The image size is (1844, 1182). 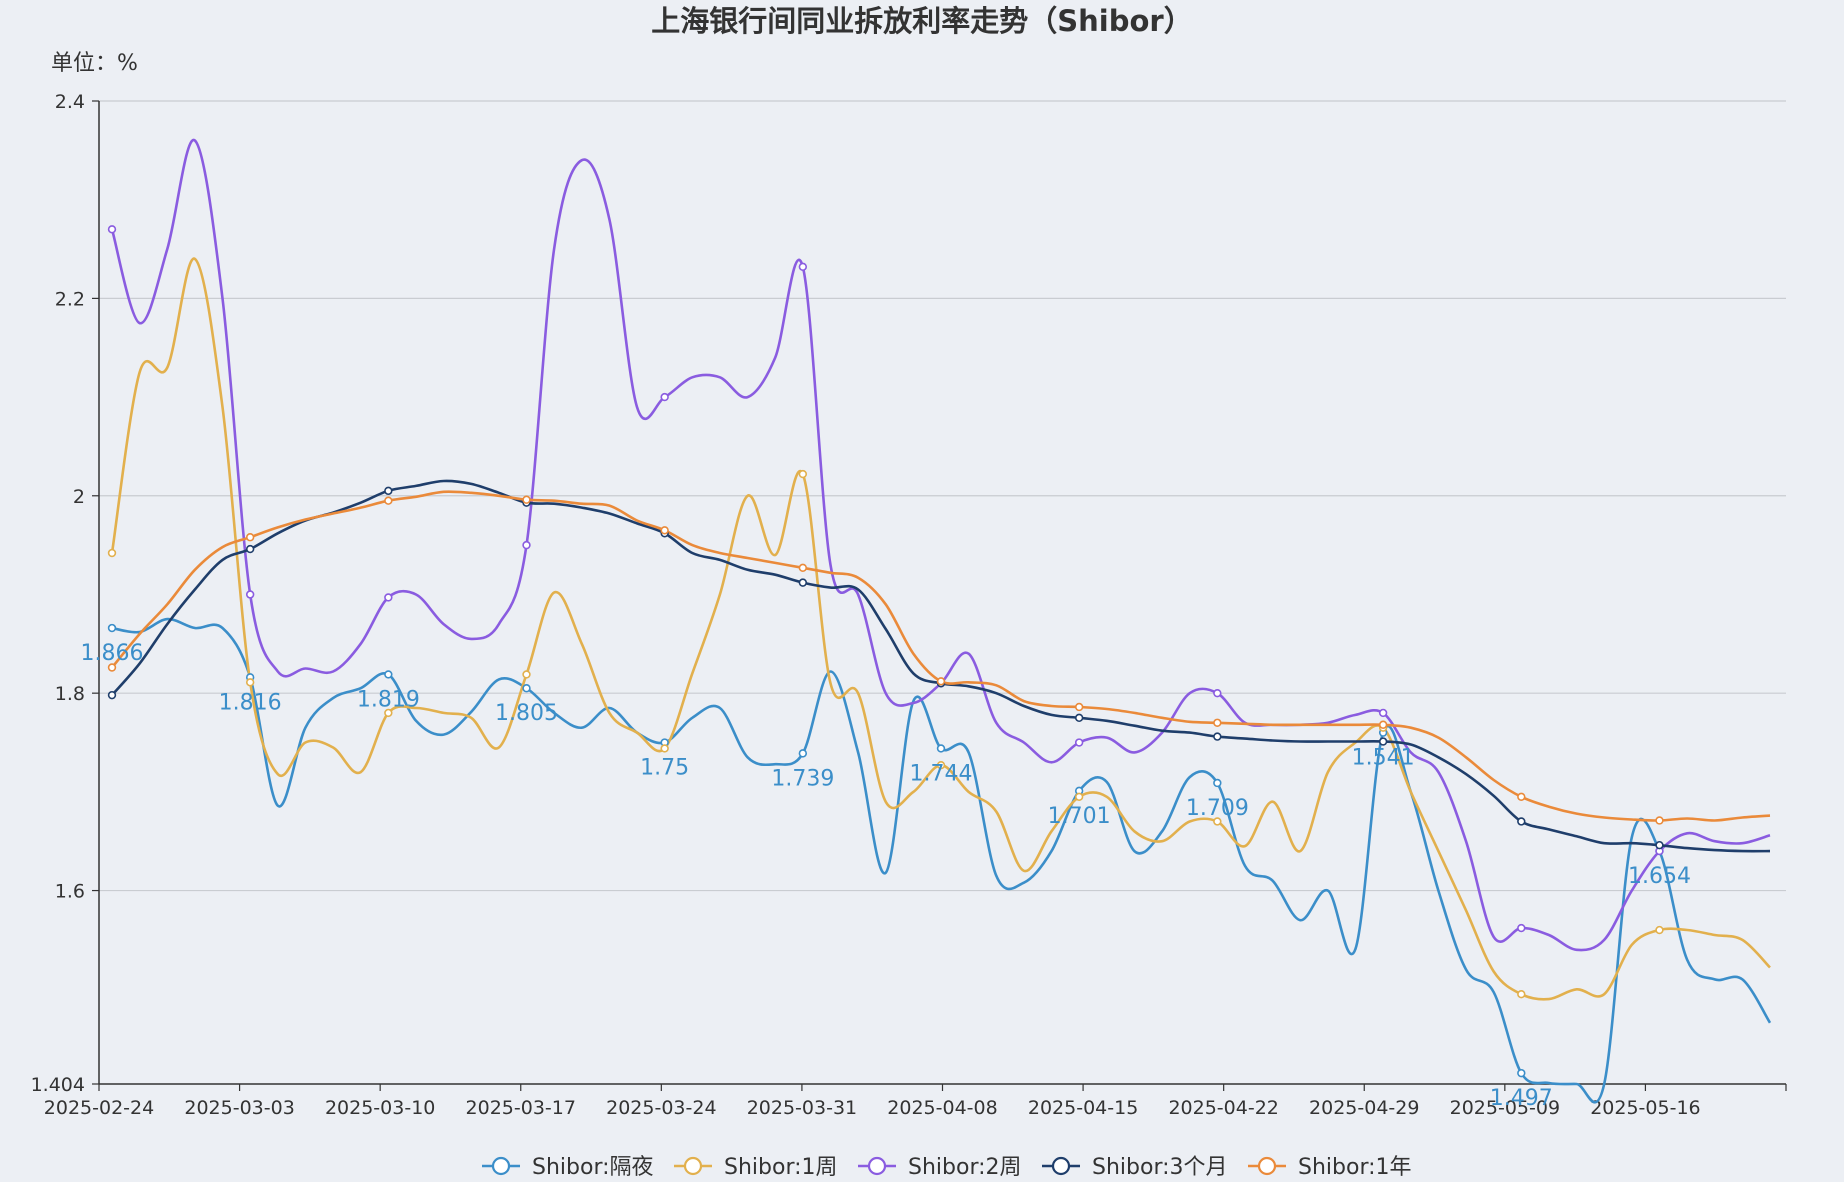 I want to click on unit-label: 单位：%, so click(x=94, y=63).